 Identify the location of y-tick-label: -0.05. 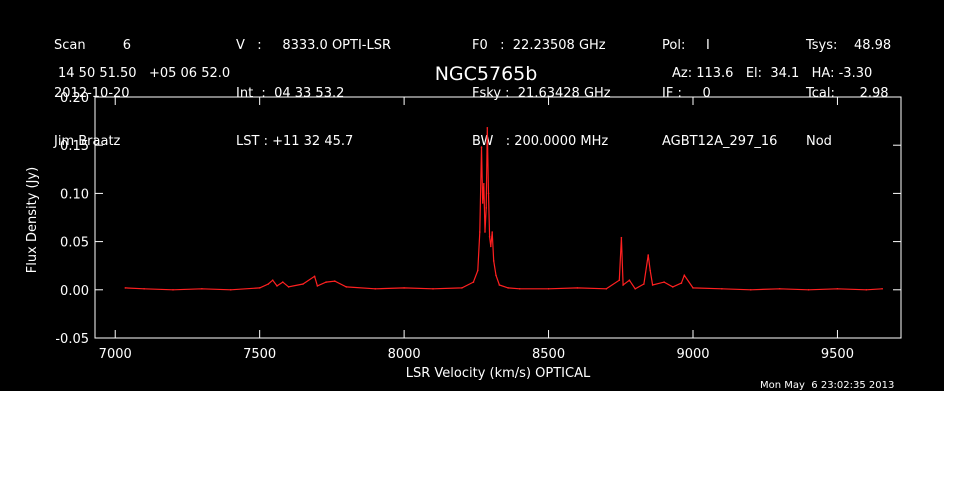
(72, 339).